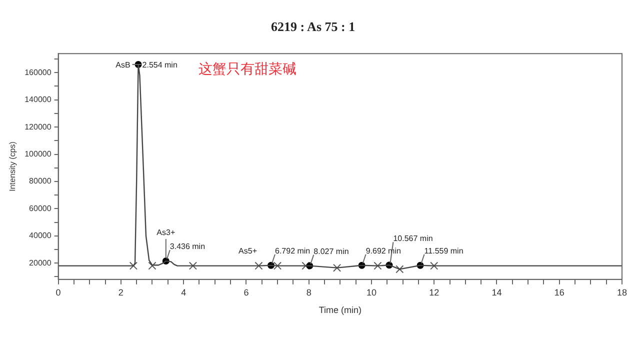 The image size is (640, 358). Describe the element at coordinates (434, 292) in the screenshot. I see `x-tick-label: 12` at that location.